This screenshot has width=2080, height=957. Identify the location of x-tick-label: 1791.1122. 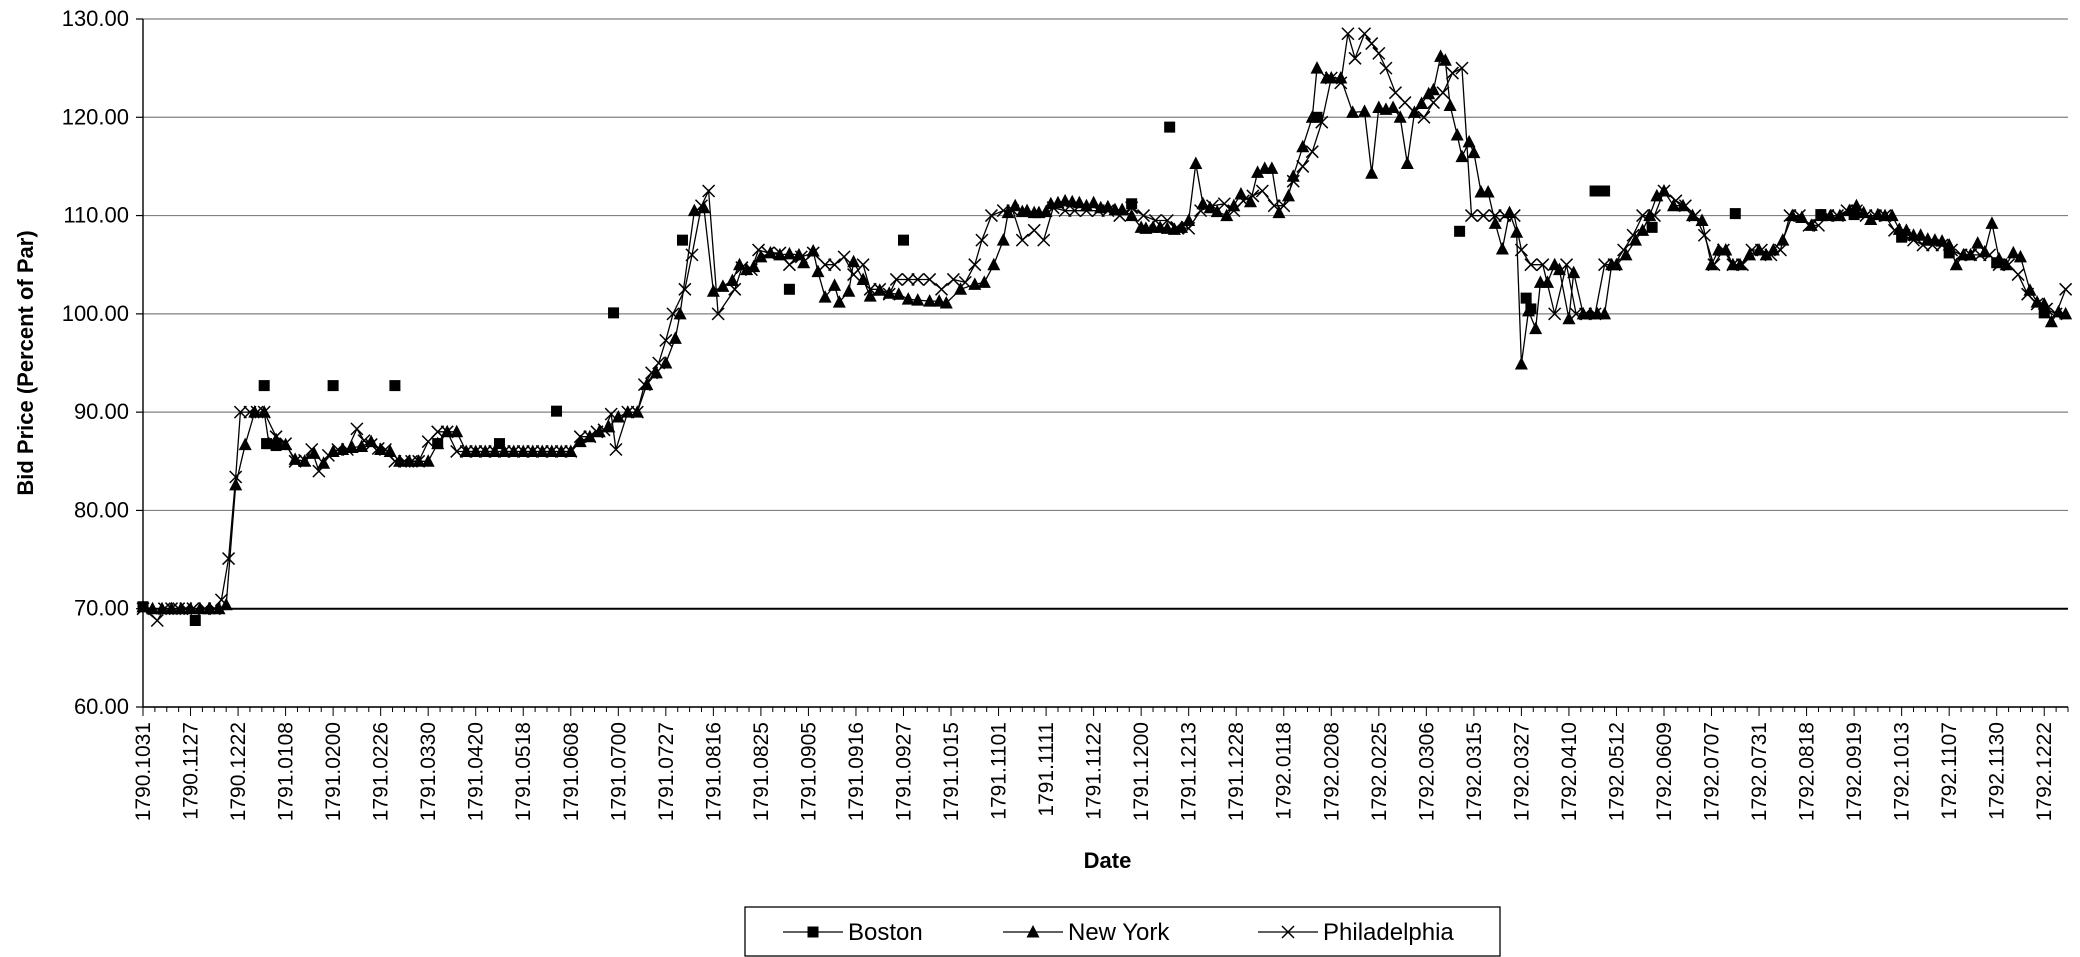
(1094, 771).